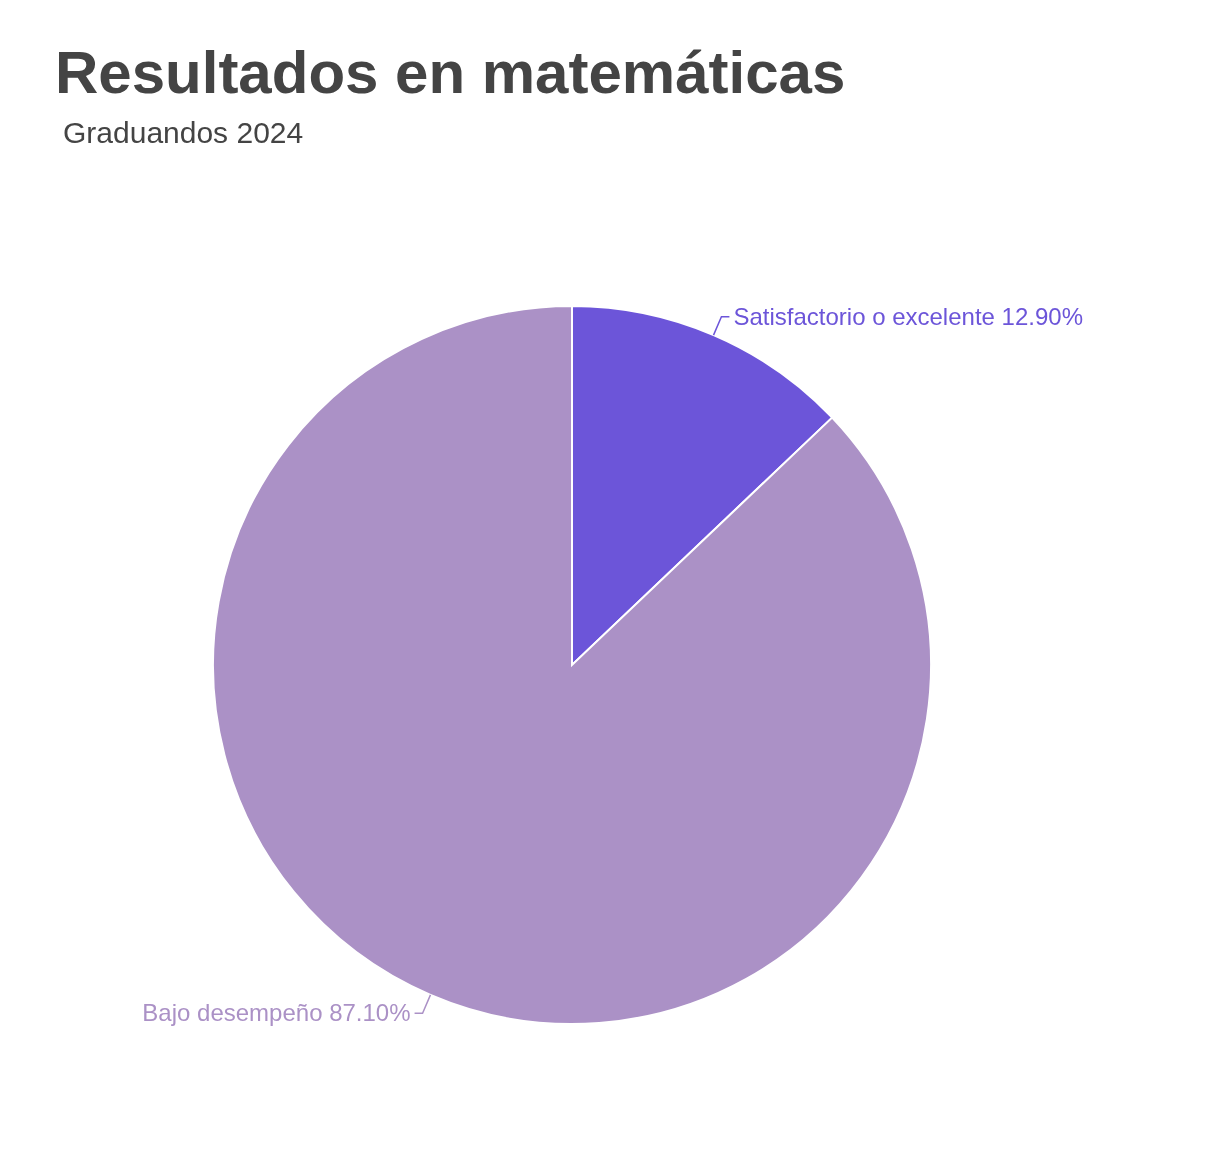  What do you see at coordinates (276, 1013) in the screenshot?
I see `slice-label: Bajo desempeño 87.10%` at bounding box center [276, 1013].